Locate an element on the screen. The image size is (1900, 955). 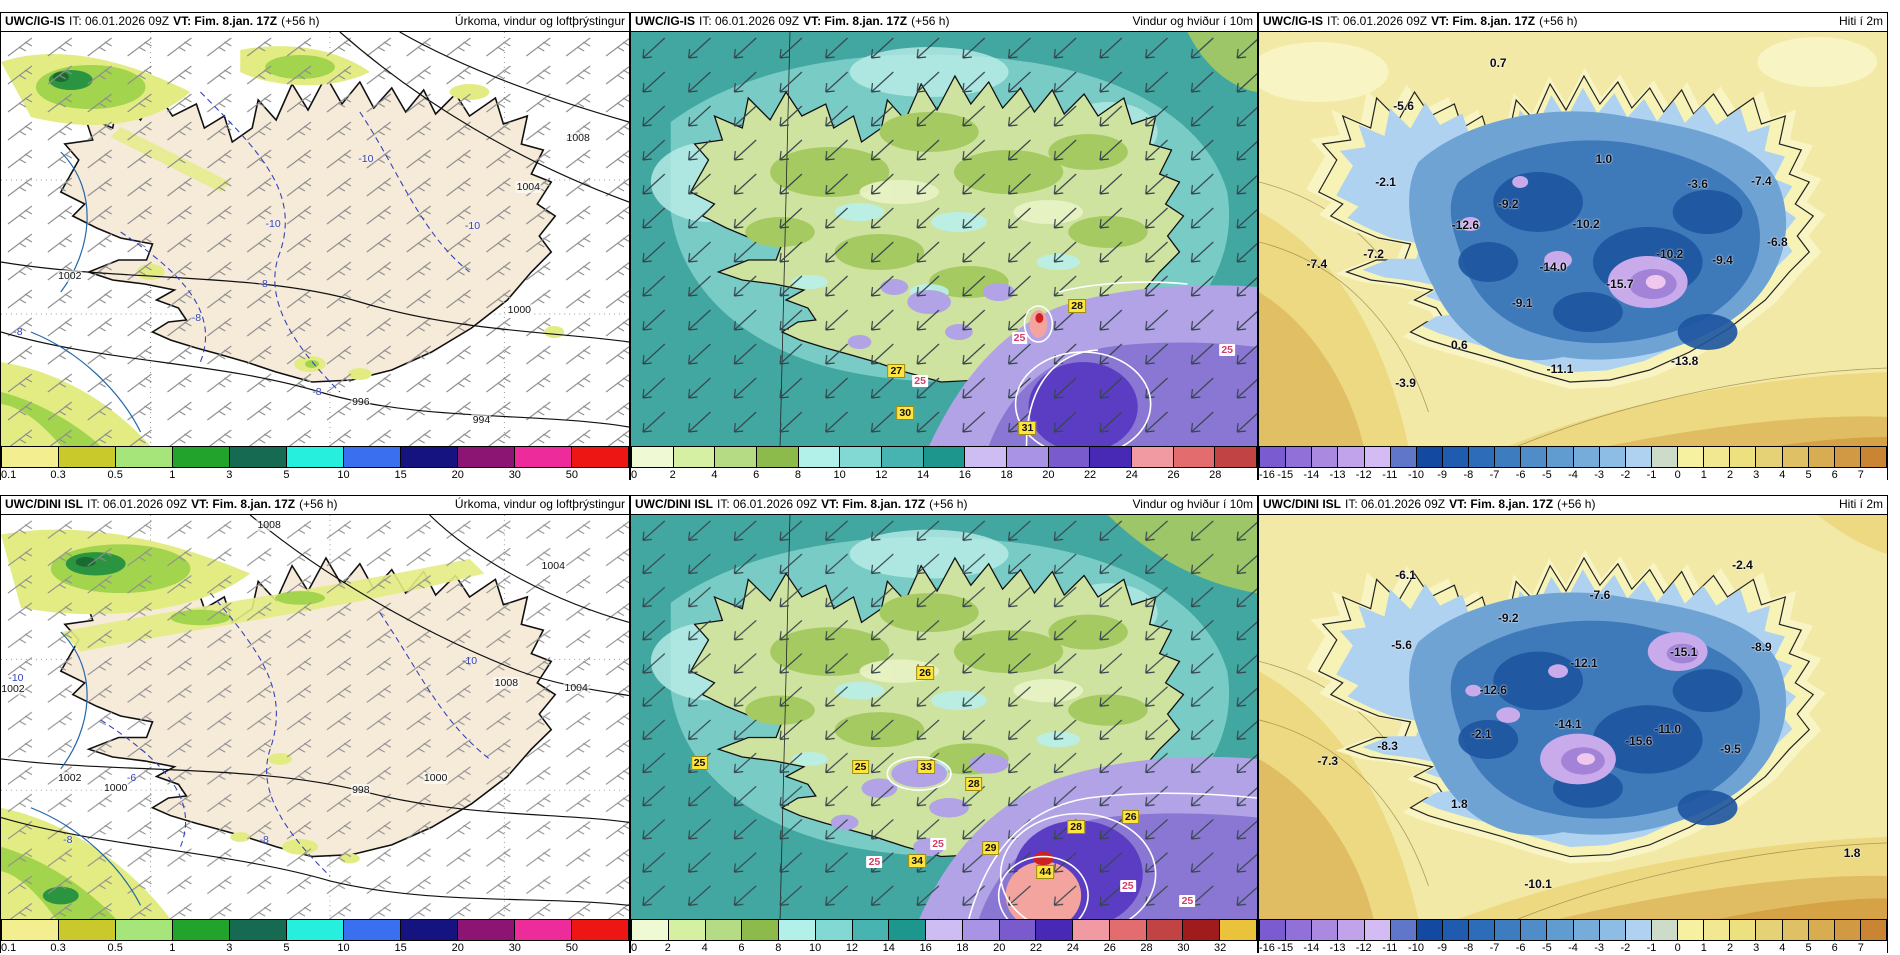
gust-max-badge: 44 is located at coordinates (1045, 872).